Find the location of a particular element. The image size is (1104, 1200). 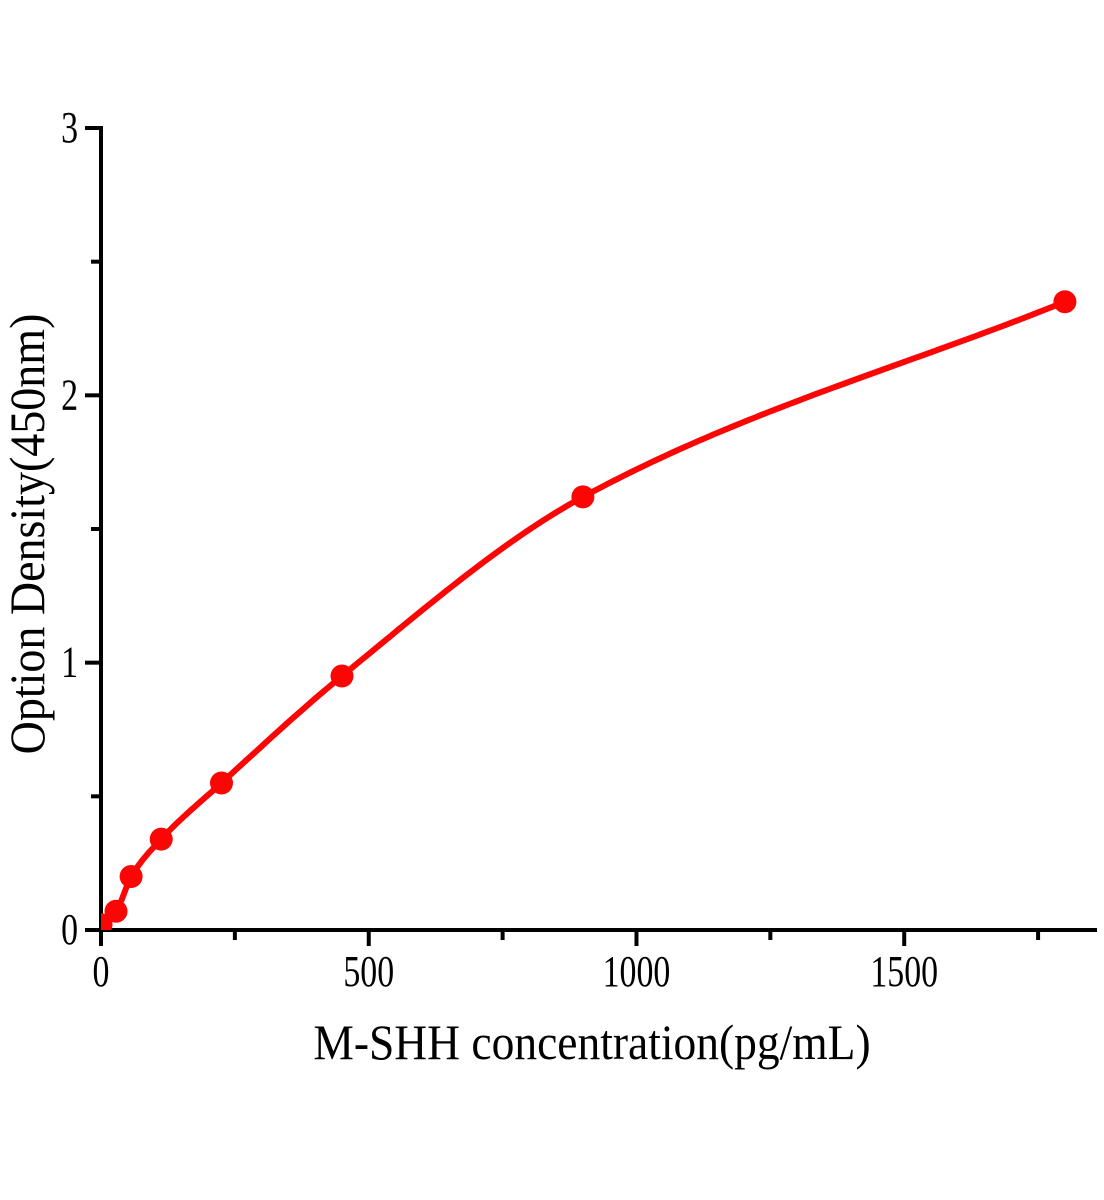

x-axis-title: M-SHH concentration(pg/mL) is located at coordinates (592, 1042).